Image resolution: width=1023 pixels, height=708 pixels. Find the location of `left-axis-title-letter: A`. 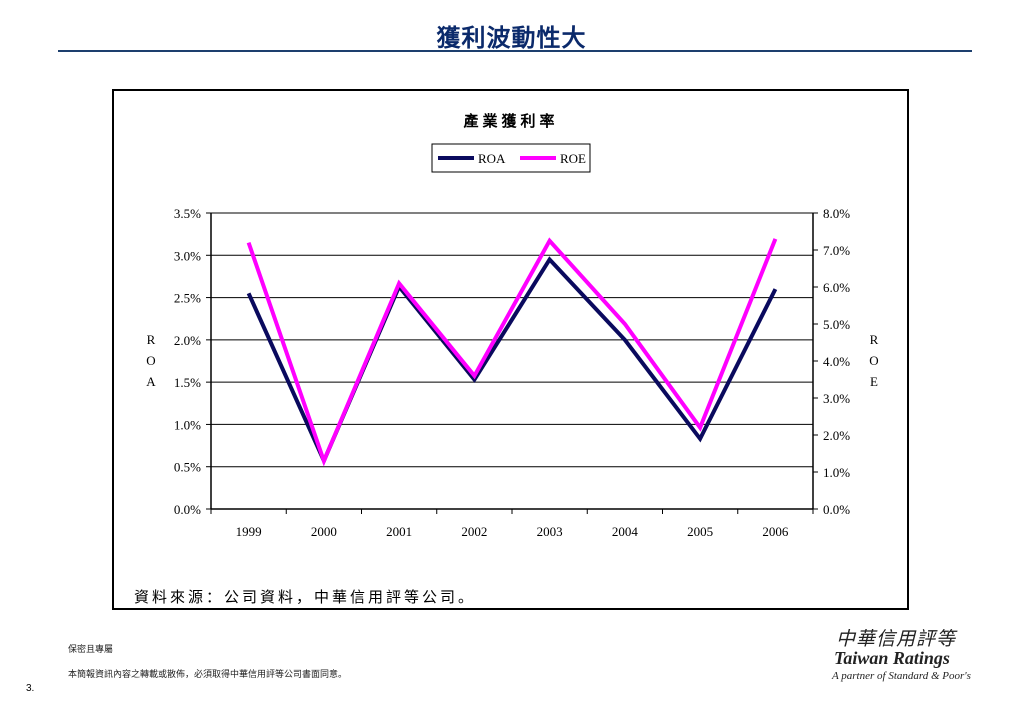

left-axis-title-letter: A is located at coordinates (151, 381).